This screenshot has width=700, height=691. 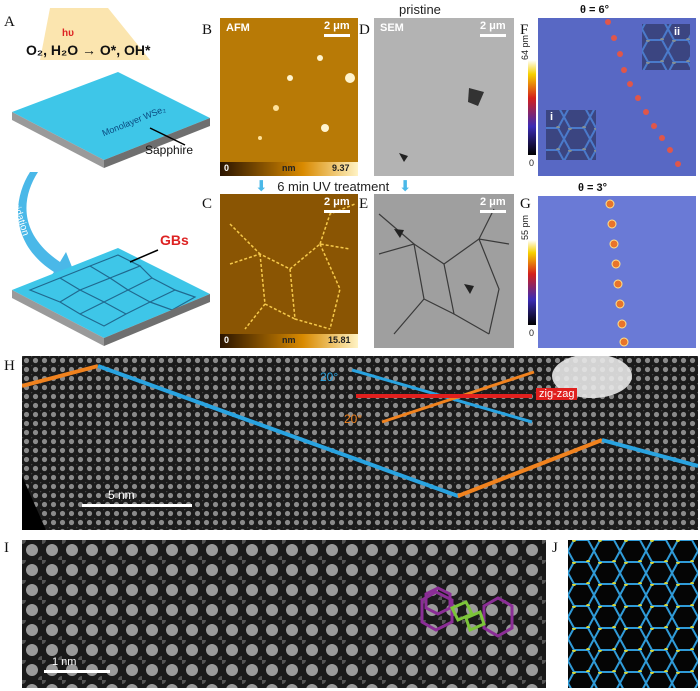 I want to click on sem-pristine-image: SEM 2 μm, so click(x=444, y=97).